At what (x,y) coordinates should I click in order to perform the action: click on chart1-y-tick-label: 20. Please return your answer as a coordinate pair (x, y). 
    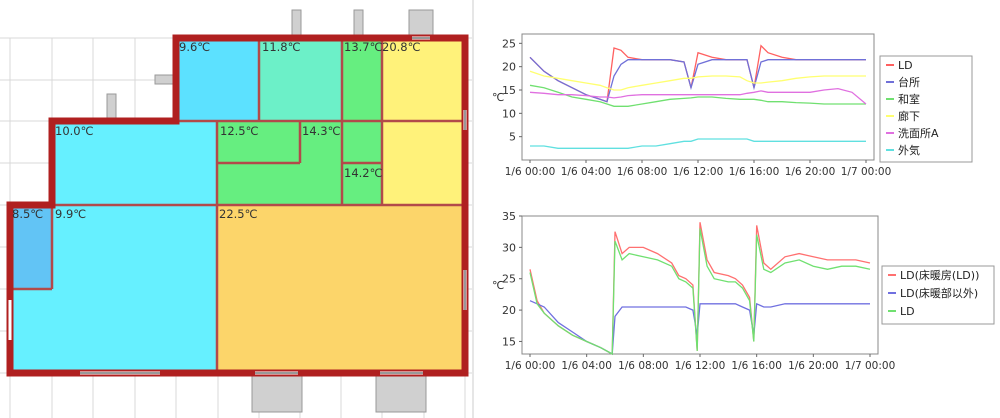
    Looking at the image, I should click on (509, 67).